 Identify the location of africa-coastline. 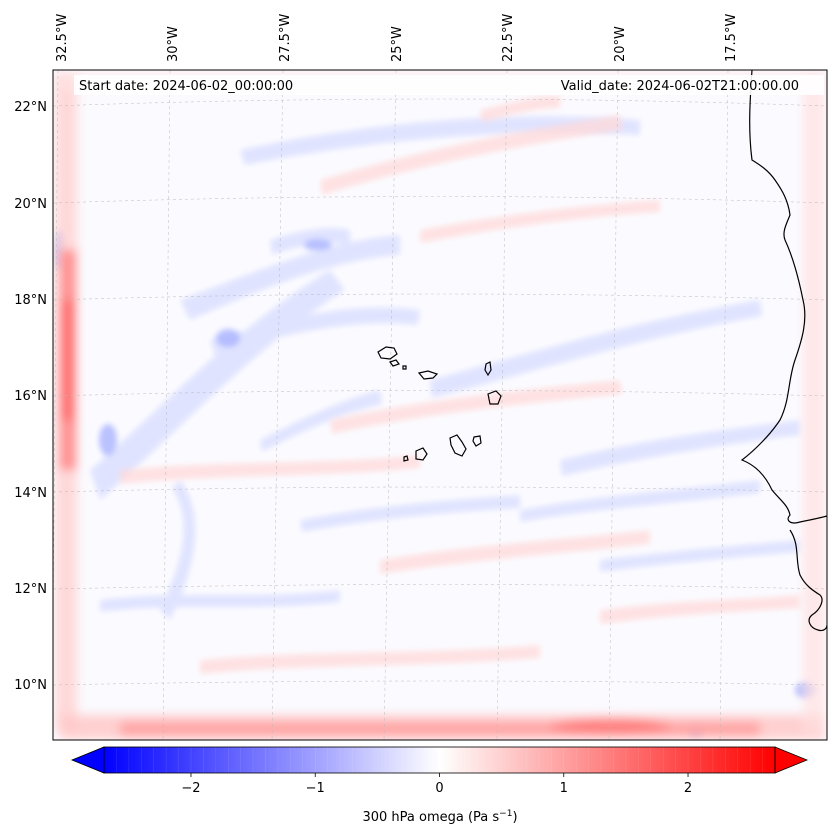
(783, 351).